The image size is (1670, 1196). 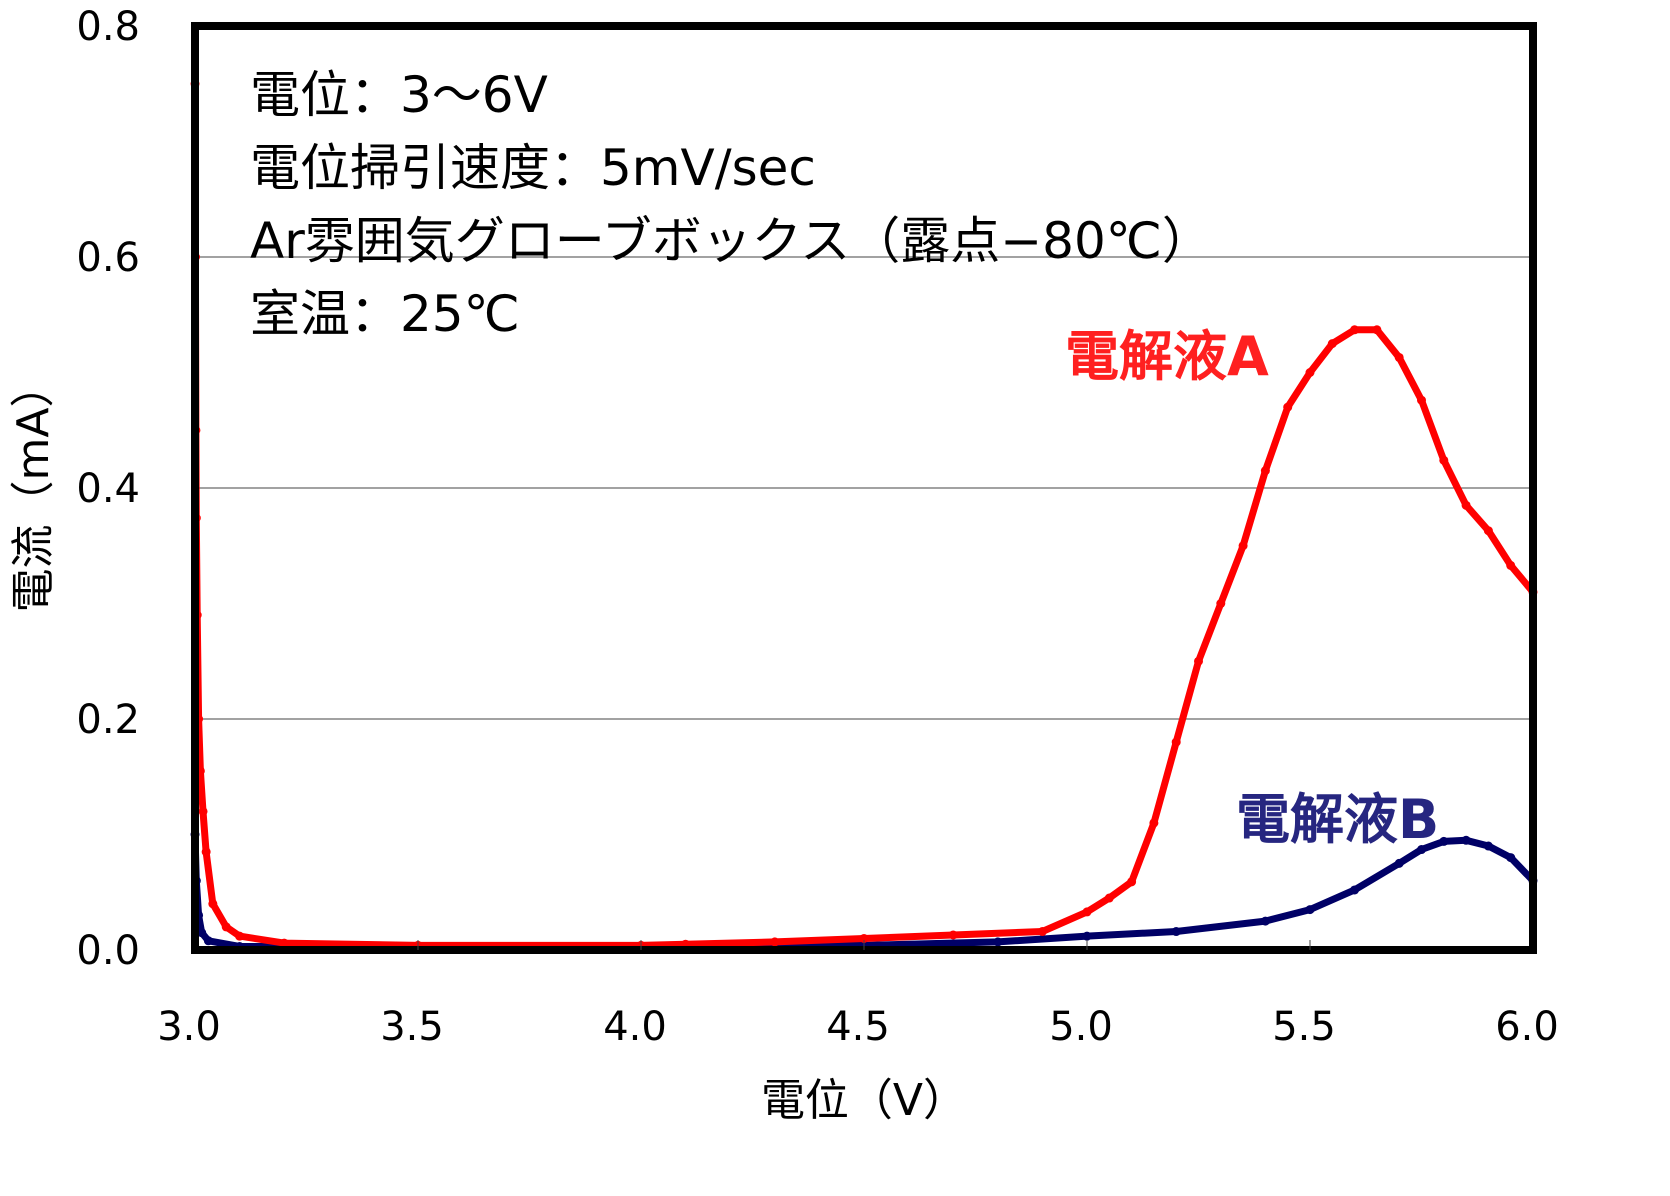 I want to click on y-tick-label: 0.0, so click(x=108, y=951).